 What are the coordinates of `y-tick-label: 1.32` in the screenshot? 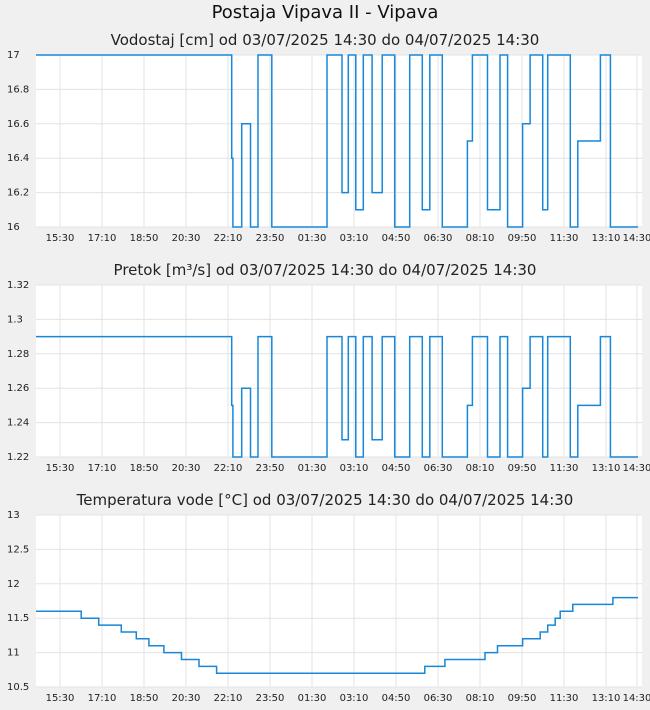 It's located at (18, 285).